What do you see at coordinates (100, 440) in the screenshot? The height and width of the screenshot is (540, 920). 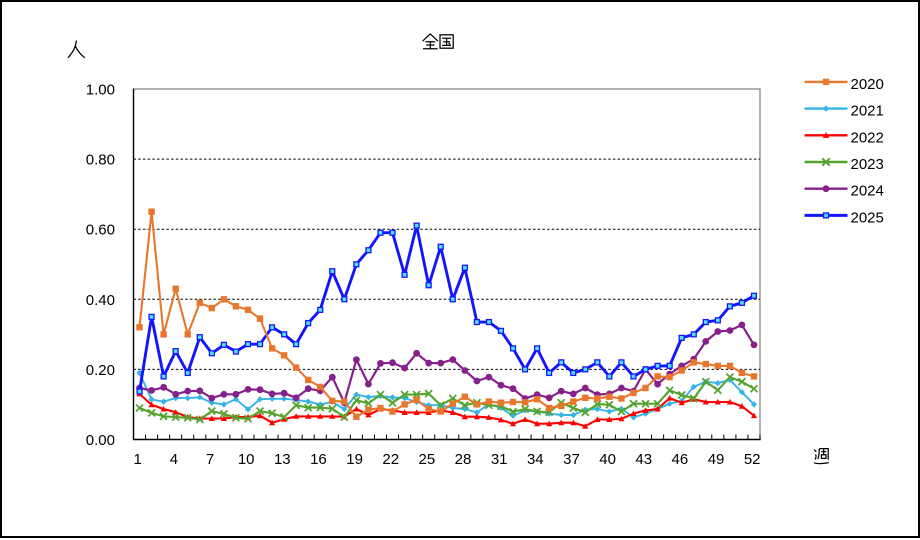 I see `svg-text: 0.00` at bounding box center [100, 440].